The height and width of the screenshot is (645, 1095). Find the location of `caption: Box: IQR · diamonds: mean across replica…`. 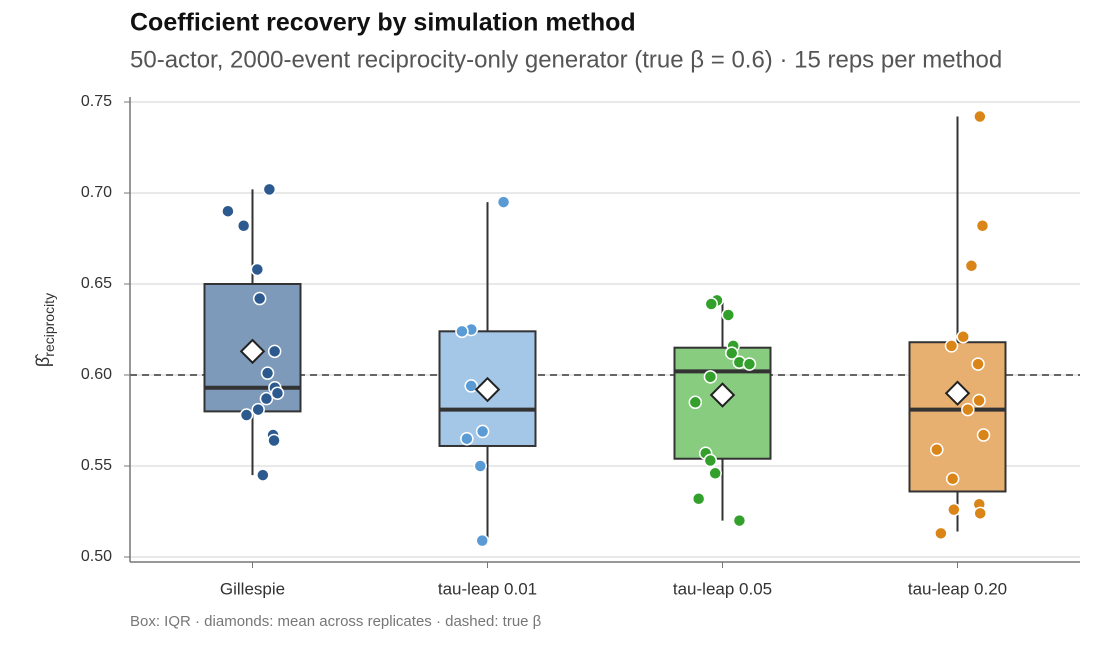

caption: Box: IQR · diamonds: mean across replica… is located at coordinates (336, 621).